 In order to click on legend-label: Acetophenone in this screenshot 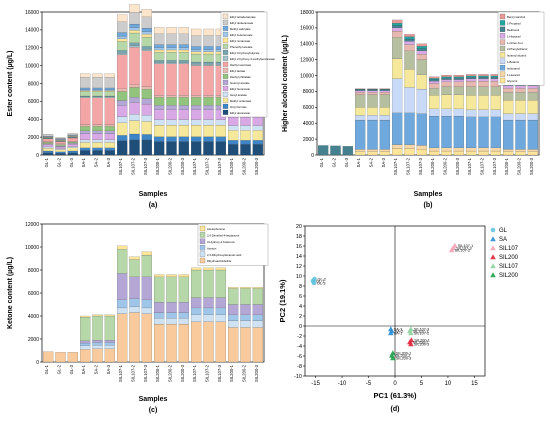, I will do `click(216, 229)`.